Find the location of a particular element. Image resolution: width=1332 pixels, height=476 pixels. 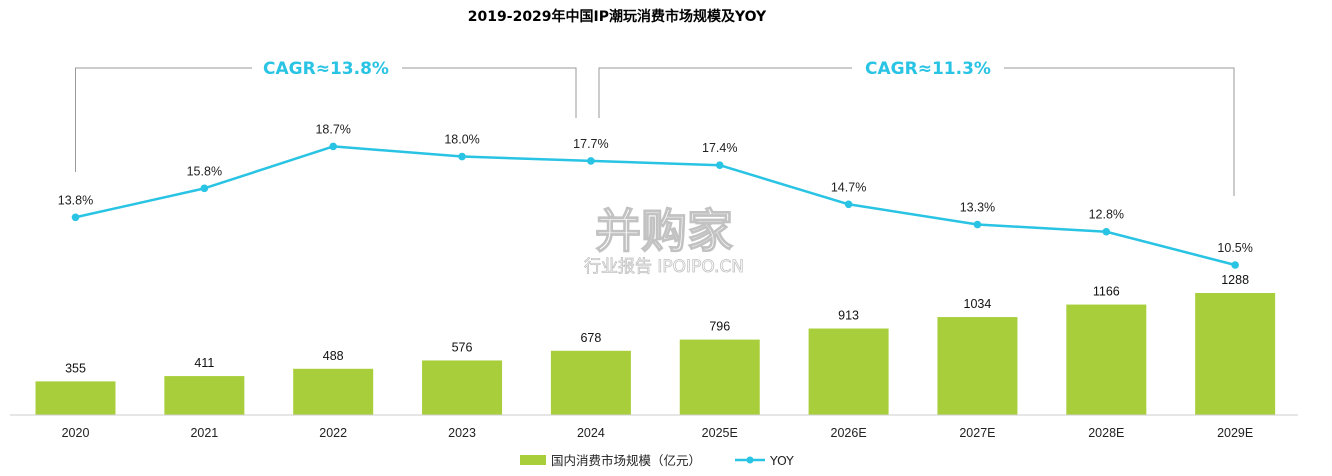

yoy-point-2027E is located at coordinates (977, 224).